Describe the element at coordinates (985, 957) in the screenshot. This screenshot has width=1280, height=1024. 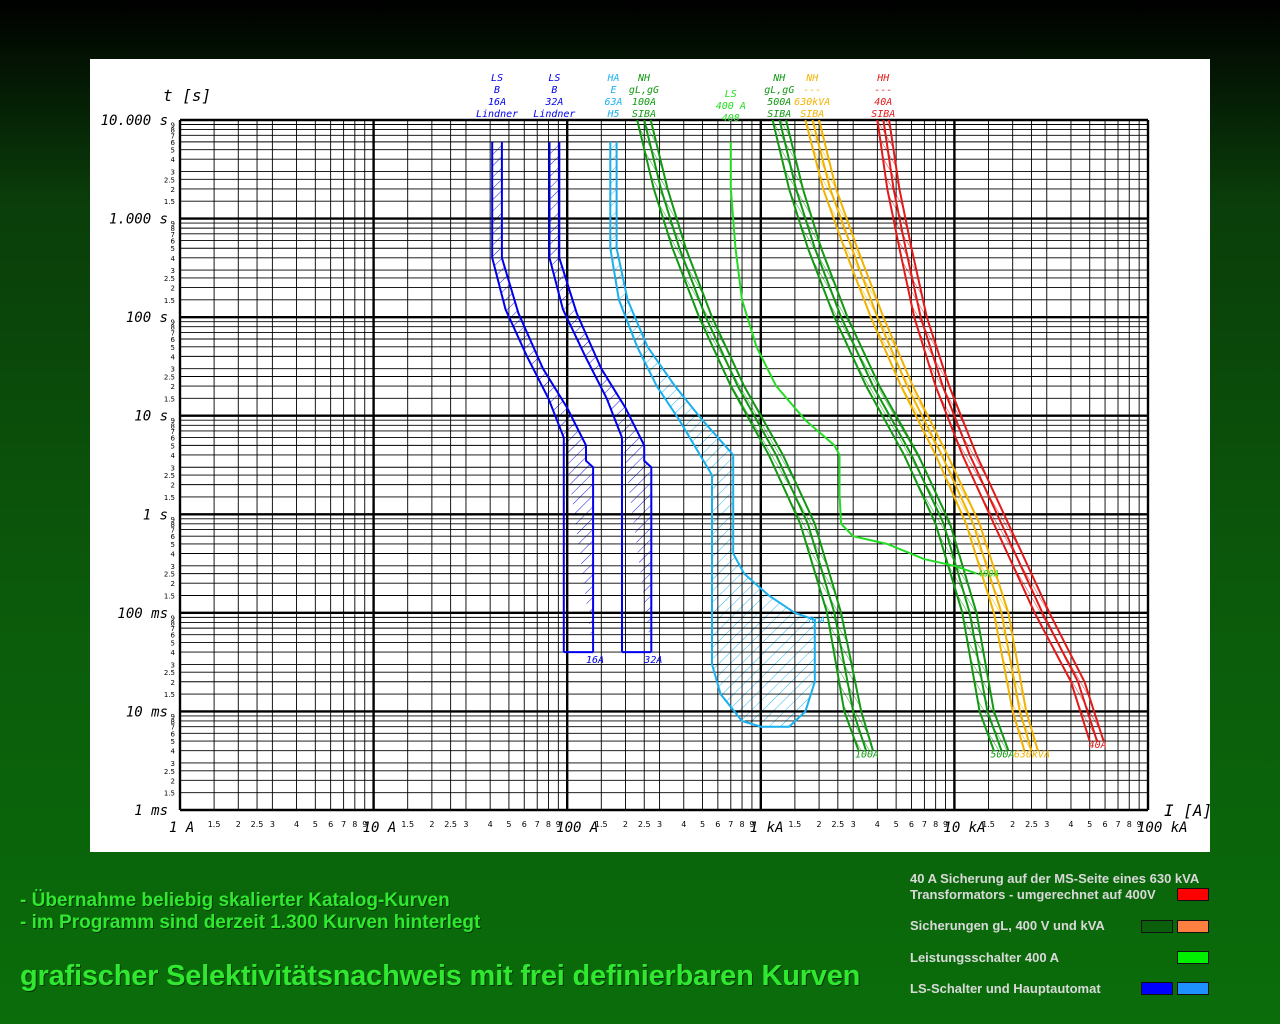
I see `legend-label-breaker: Leistungsschalter 400 A` at that location.